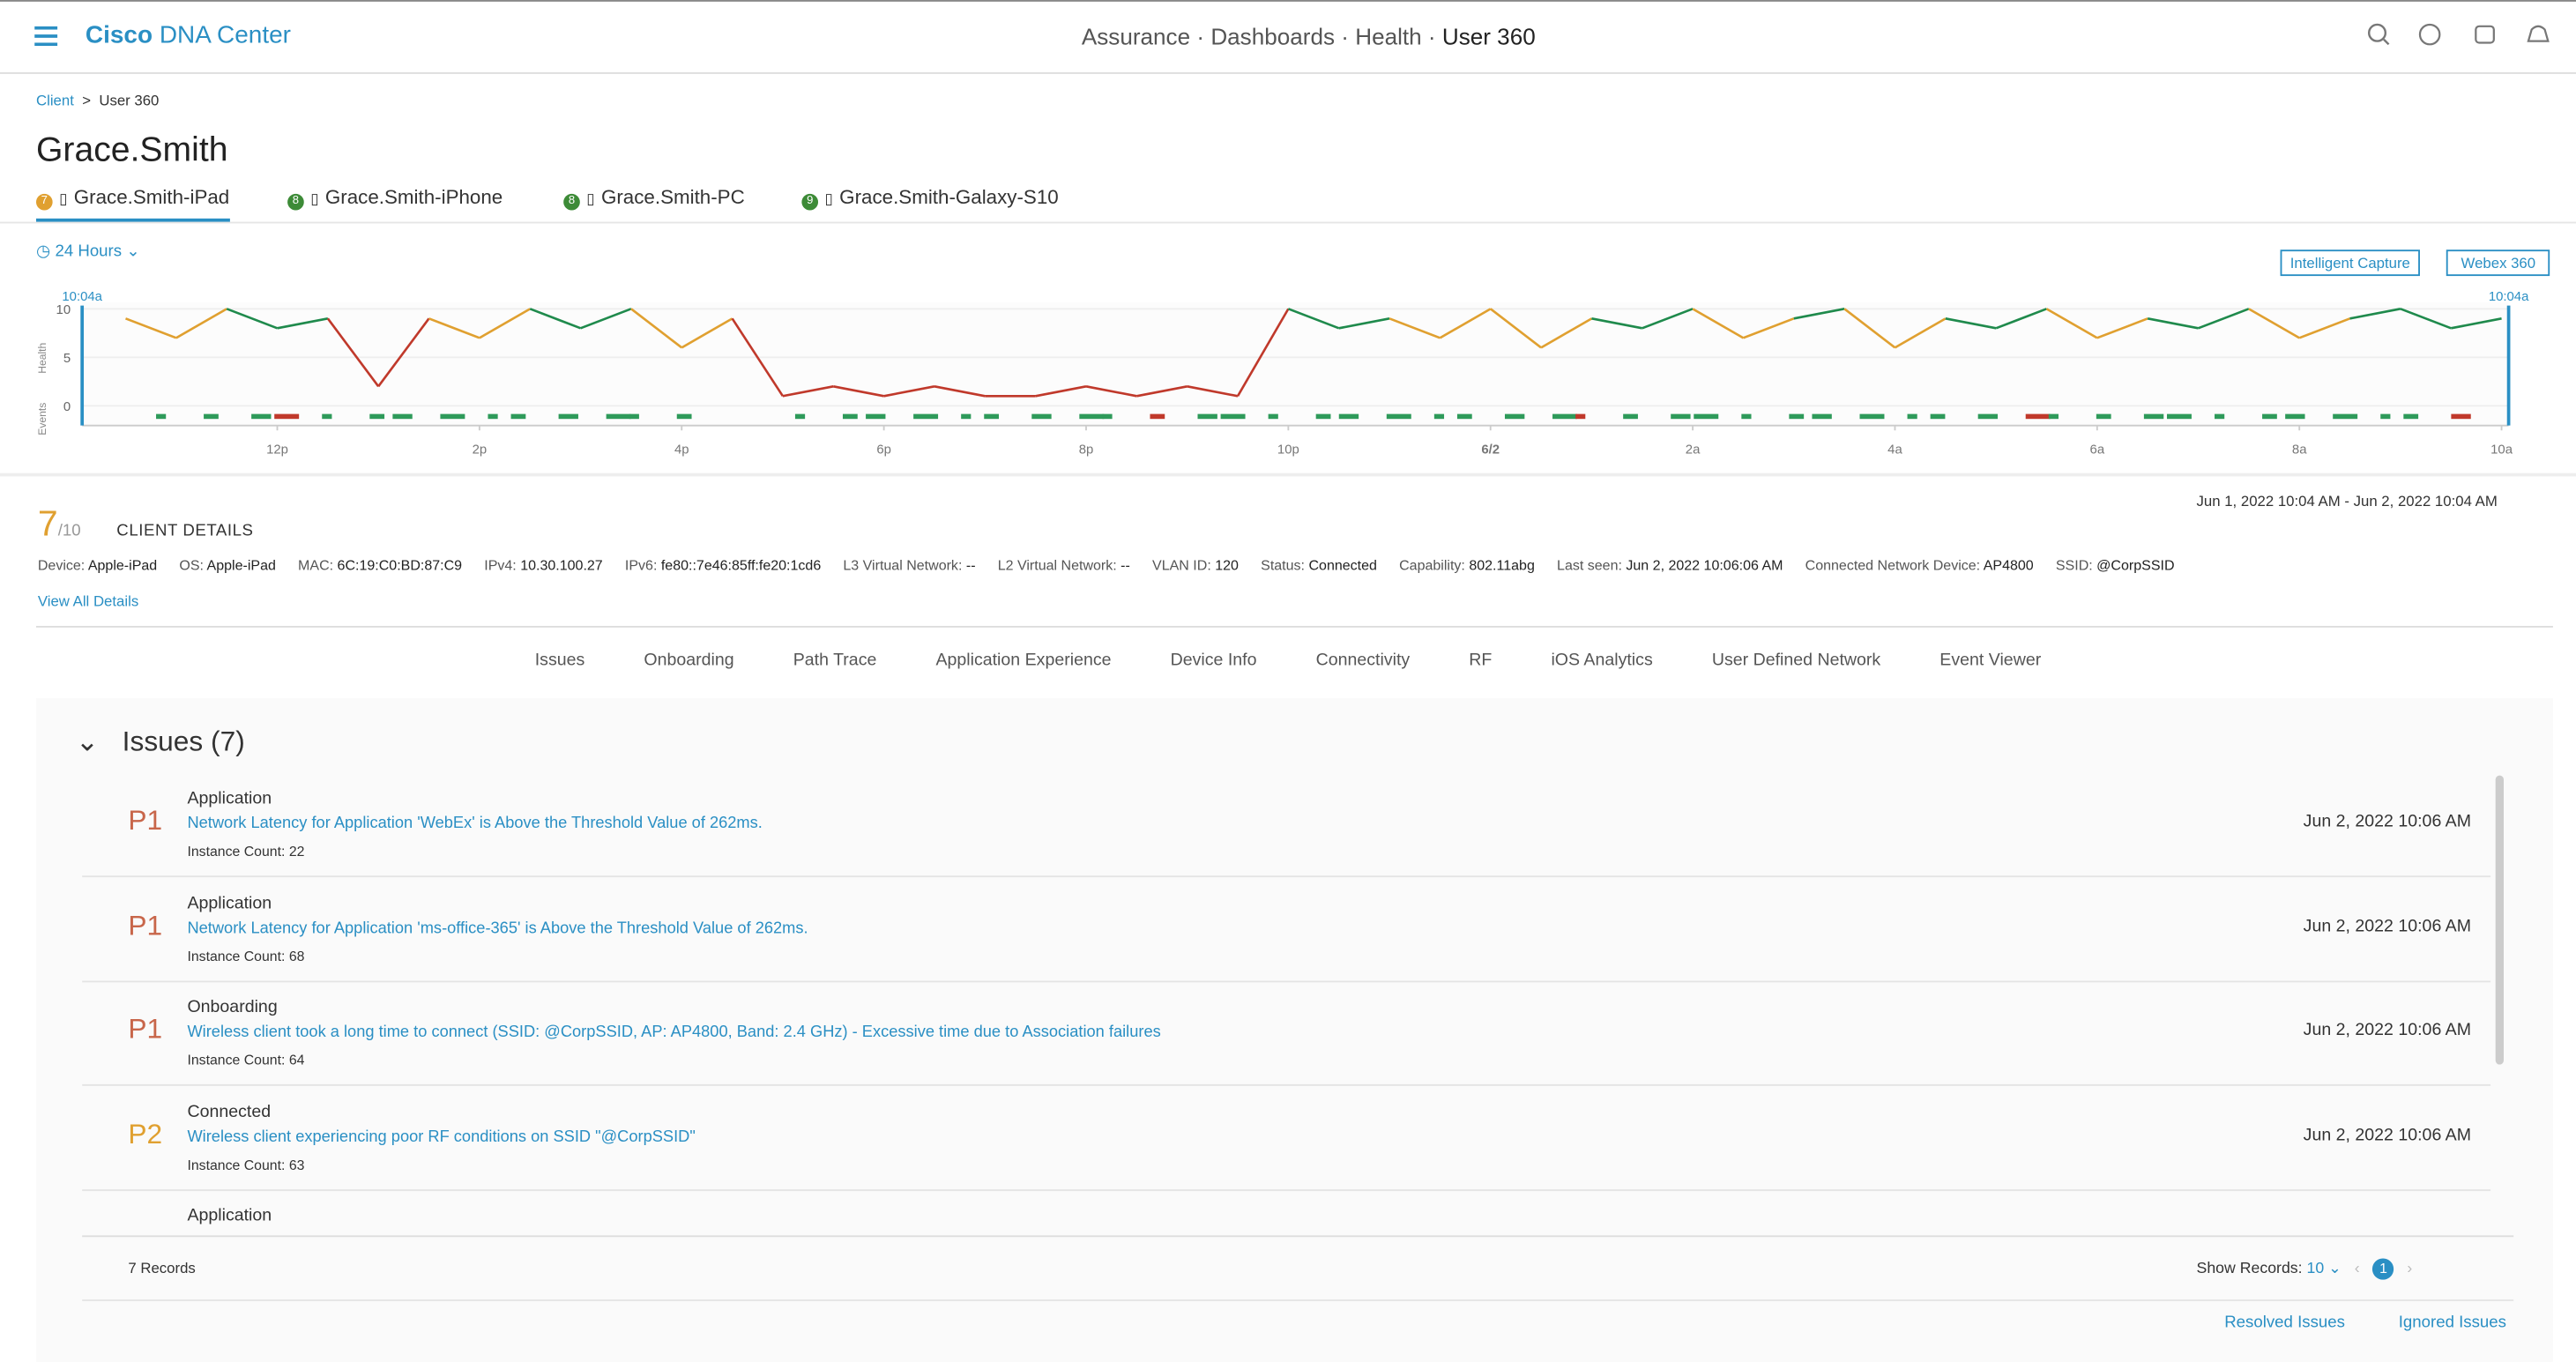 The height and width of the screenshot is (1362, 2576). I want to click on field-label: Connected Network Device:, so click(1893, 565).